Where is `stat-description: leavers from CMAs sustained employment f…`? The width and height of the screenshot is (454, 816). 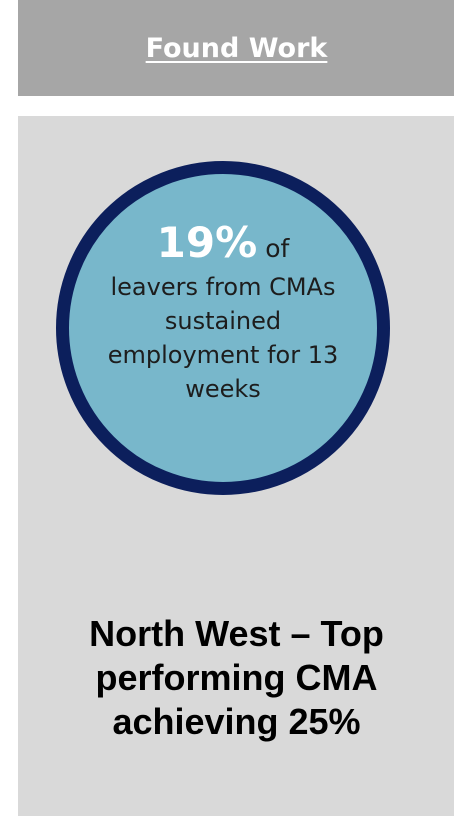 stat-description: leavers from CMAs sustained employment f… is located at coordinates (223, 338).